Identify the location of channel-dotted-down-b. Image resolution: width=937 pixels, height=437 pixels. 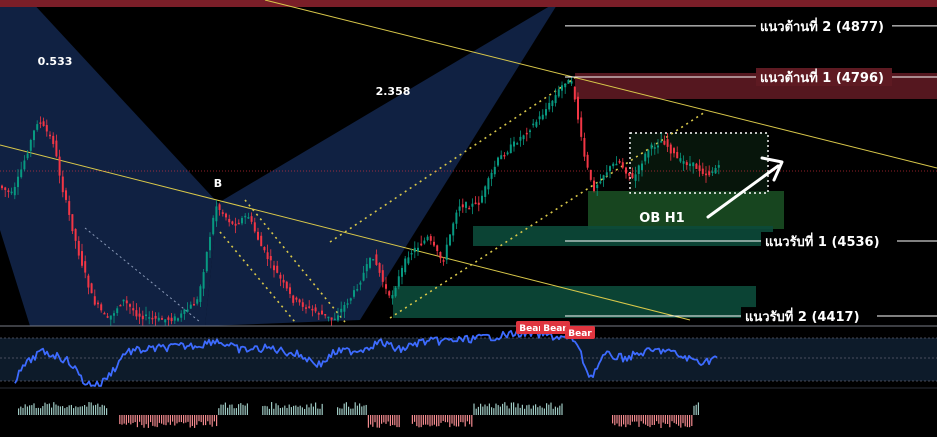
(295, 261).